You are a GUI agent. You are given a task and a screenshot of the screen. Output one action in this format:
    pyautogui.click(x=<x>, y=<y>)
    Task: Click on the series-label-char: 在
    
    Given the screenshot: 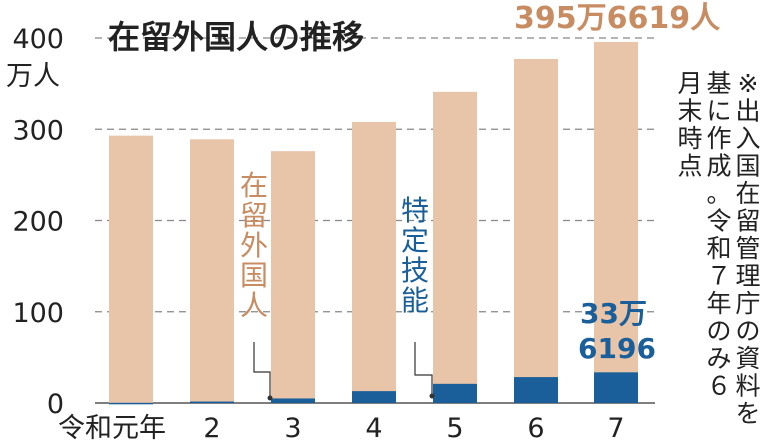 What is the action you would take?
    pyautogui.click(x=254, y=185)
    